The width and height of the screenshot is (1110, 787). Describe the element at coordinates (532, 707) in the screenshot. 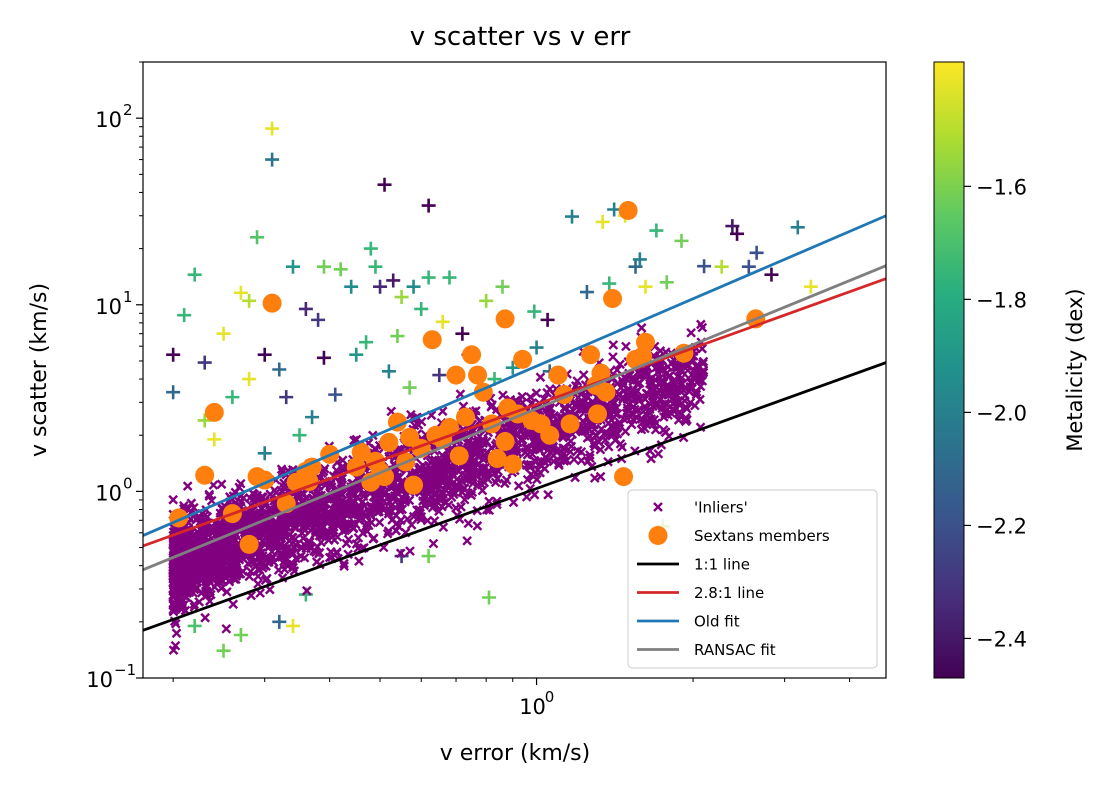

I see `x-tick-label: 10` at that location.